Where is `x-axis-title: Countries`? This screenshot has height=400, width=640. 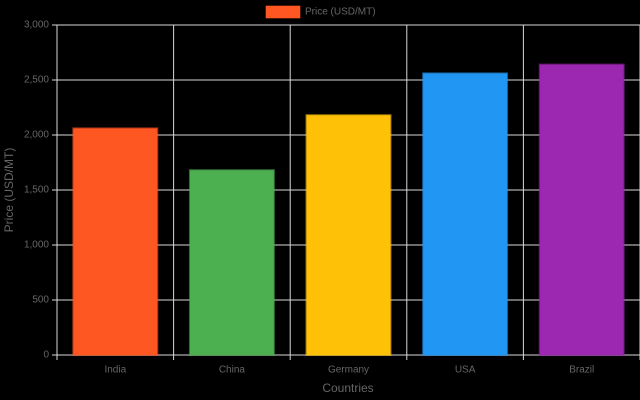
x-axis-title: Countries is located at coordinates (347, 388).